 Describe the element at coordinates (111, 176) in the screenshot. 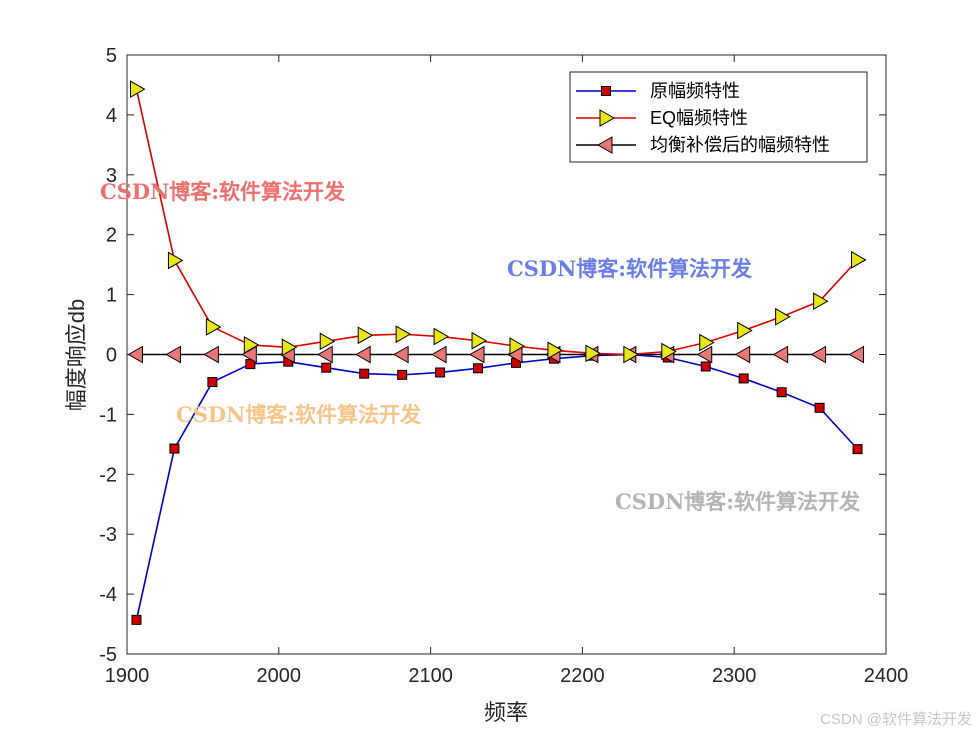

I see `y-tick-label: 3` at that location.